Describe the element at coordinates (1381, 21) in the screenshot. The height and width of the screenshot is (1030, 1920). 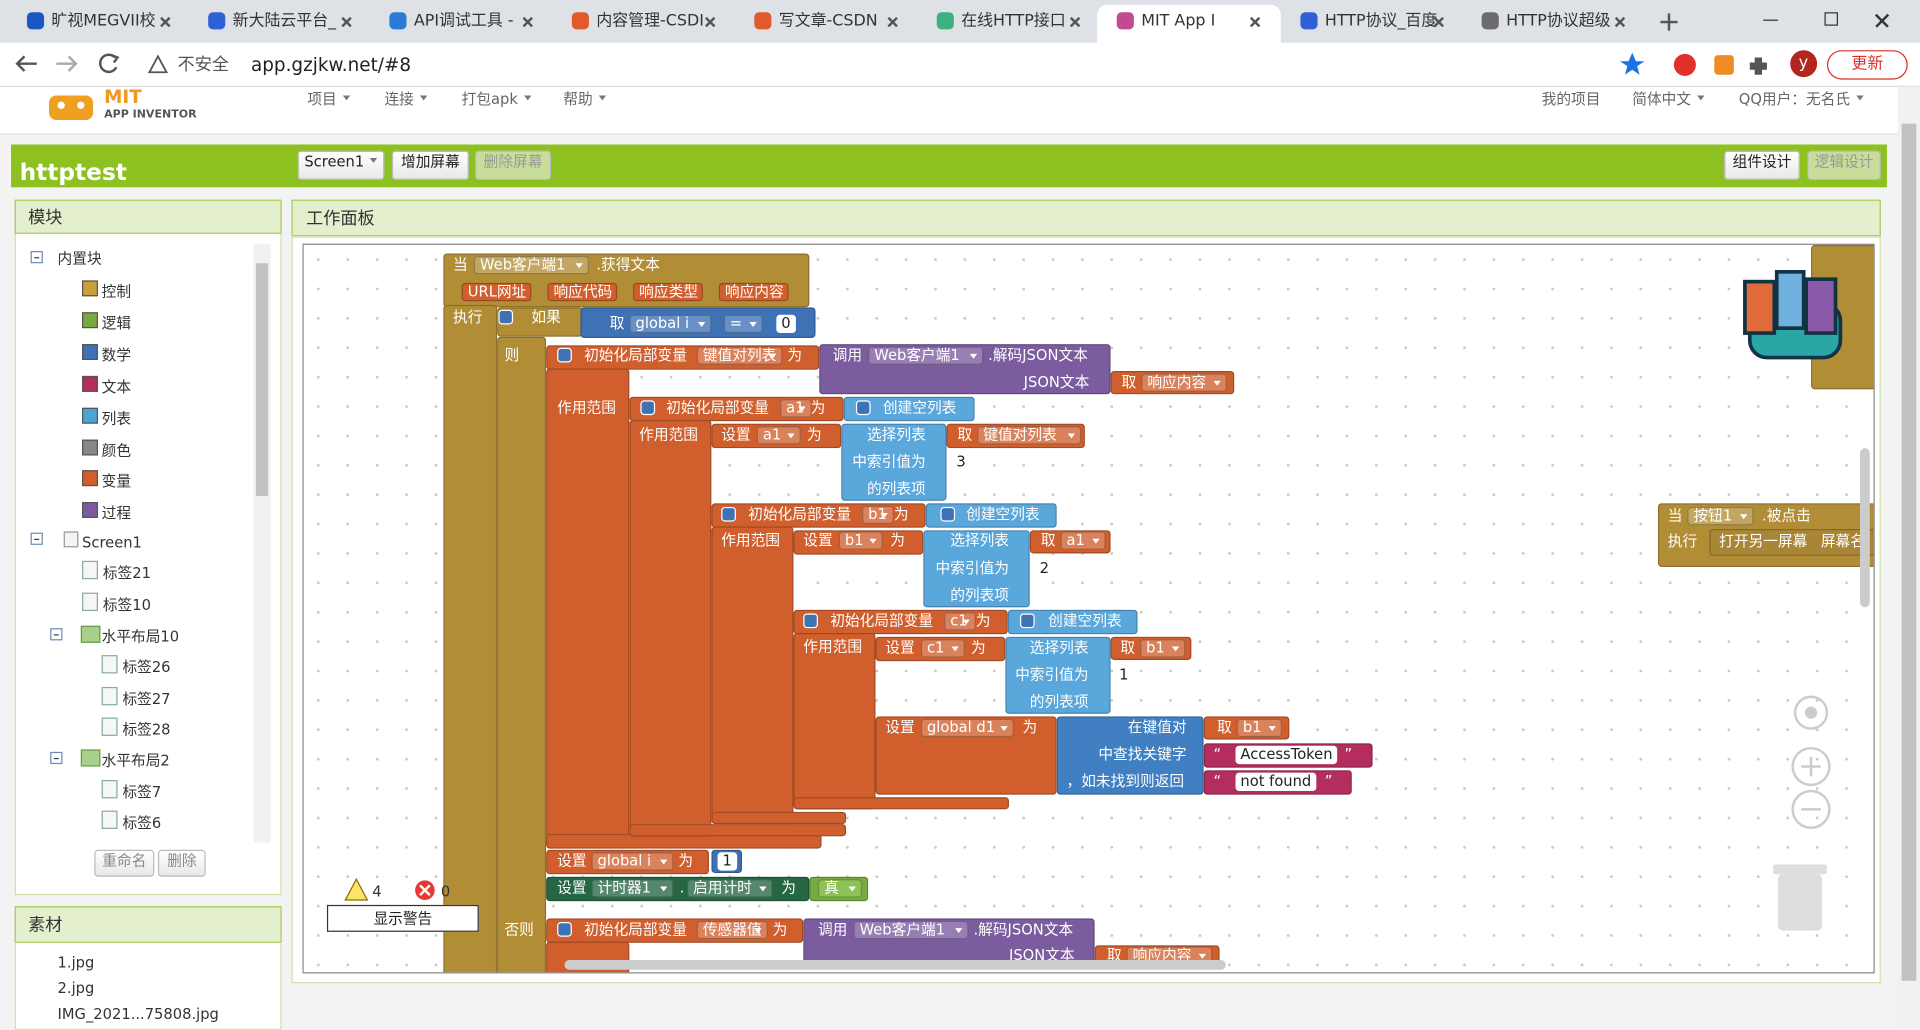
I see `tab-title: HTTP协议_百度` at that location.